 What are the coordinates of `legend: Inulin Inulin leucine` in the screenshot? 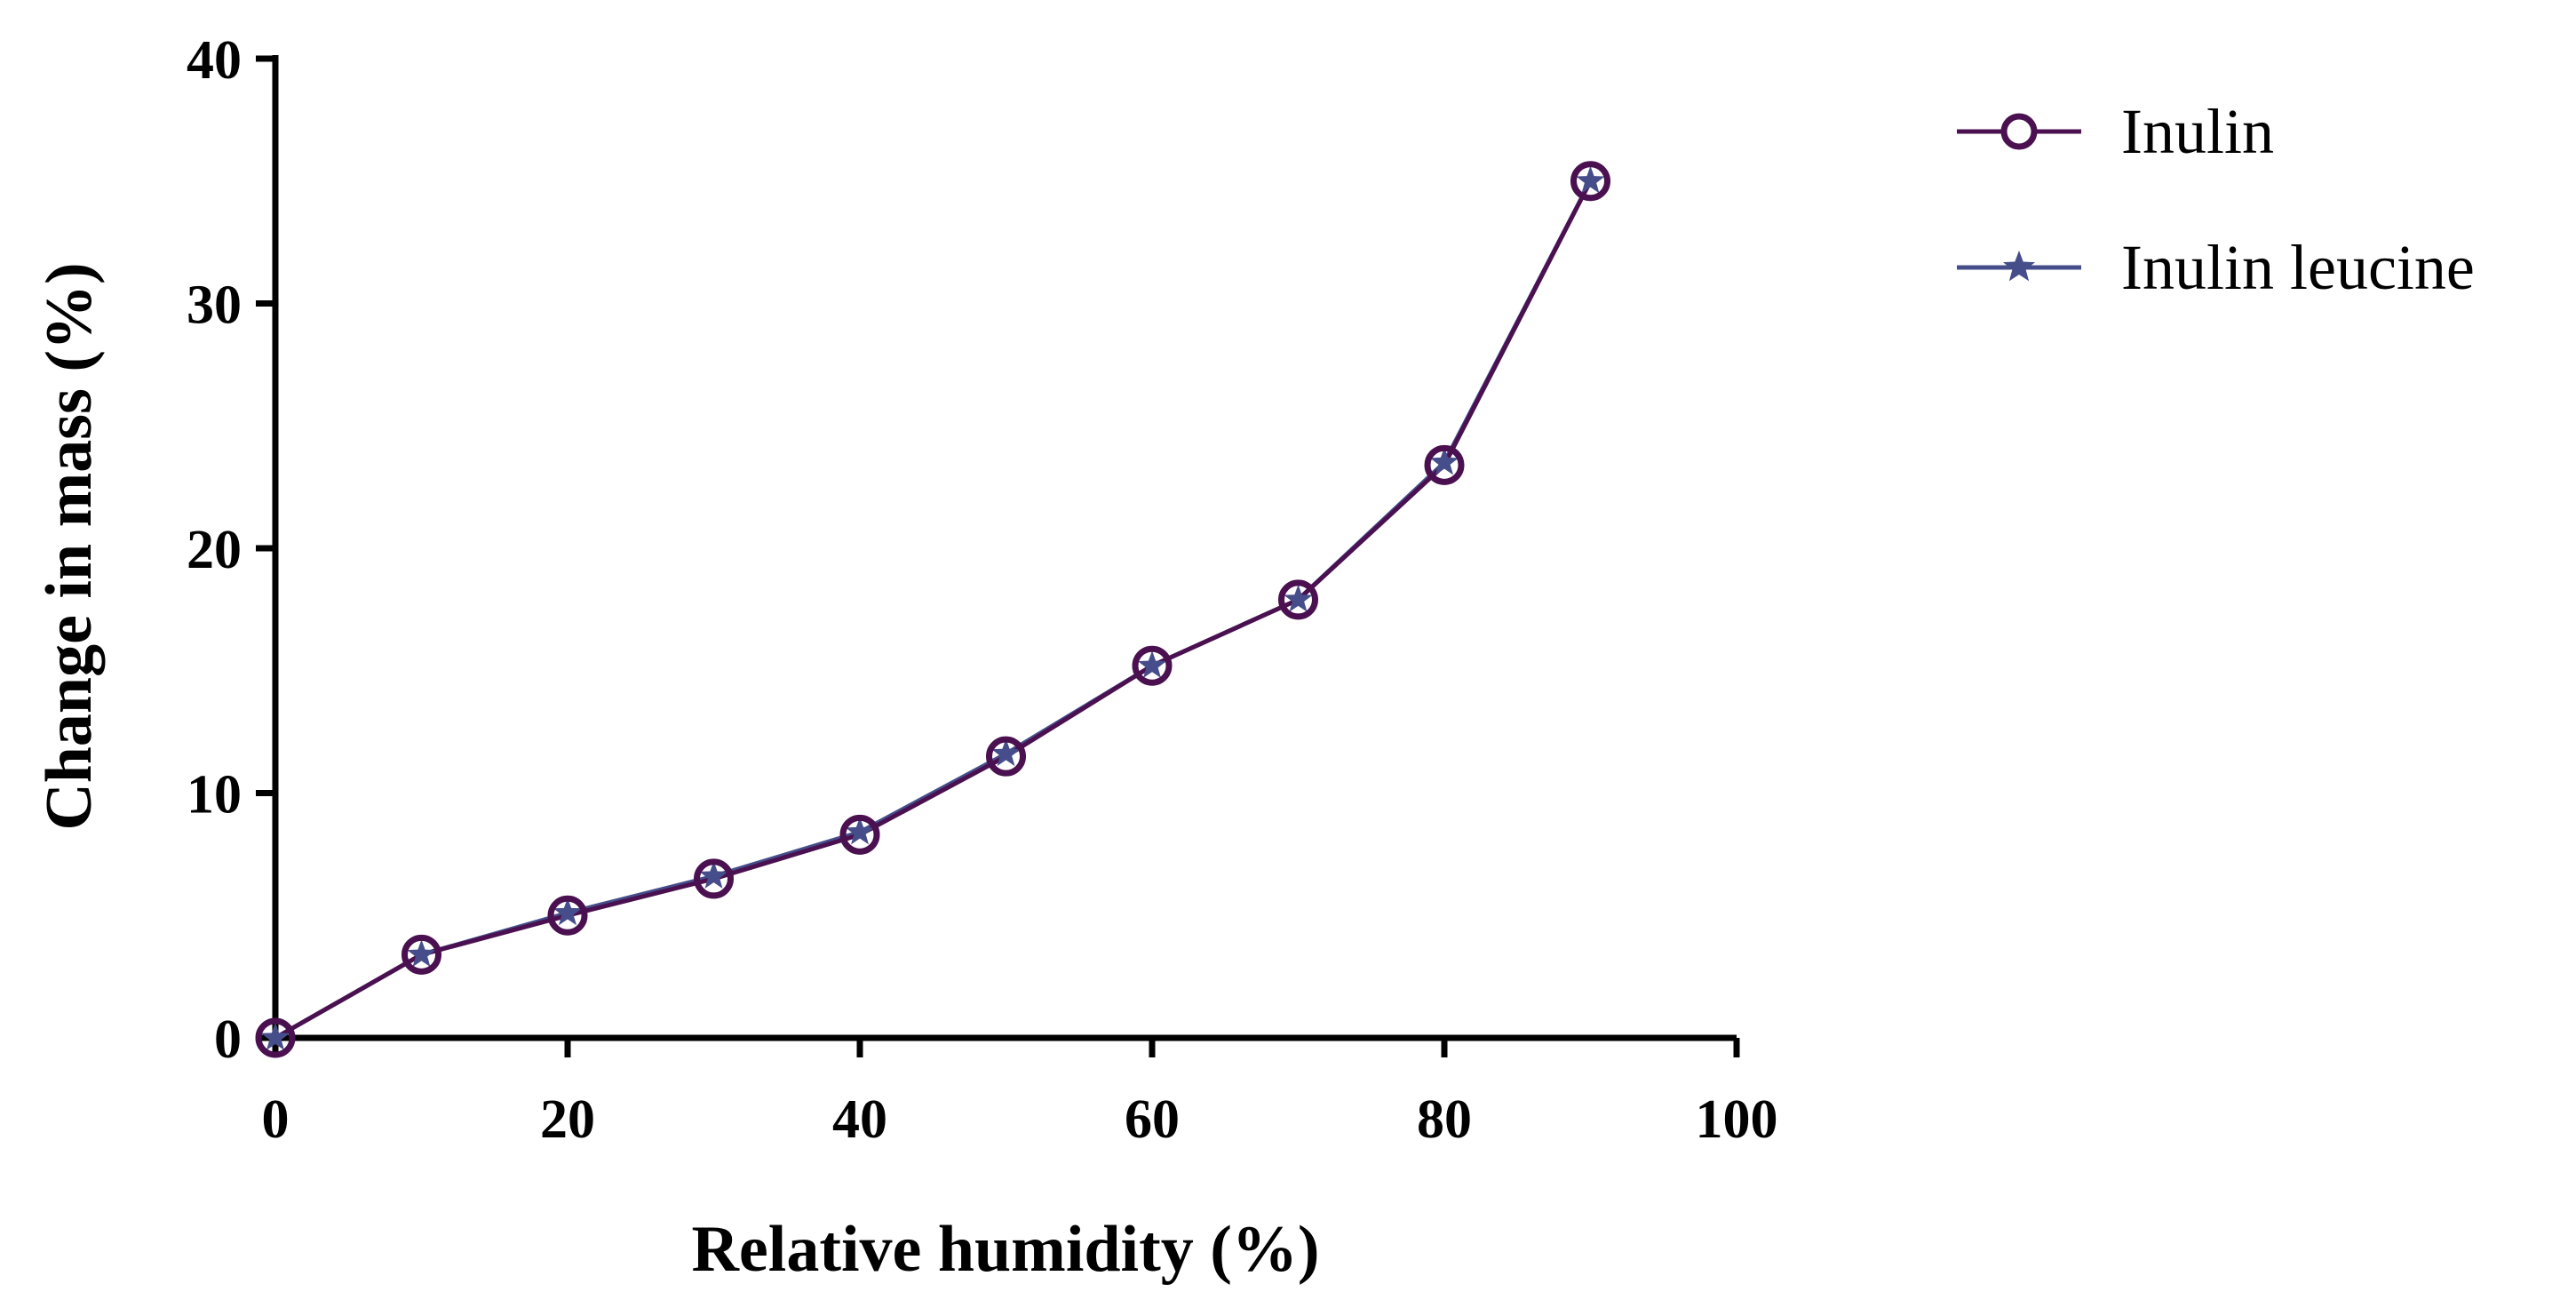 It's located at (2216, 199).